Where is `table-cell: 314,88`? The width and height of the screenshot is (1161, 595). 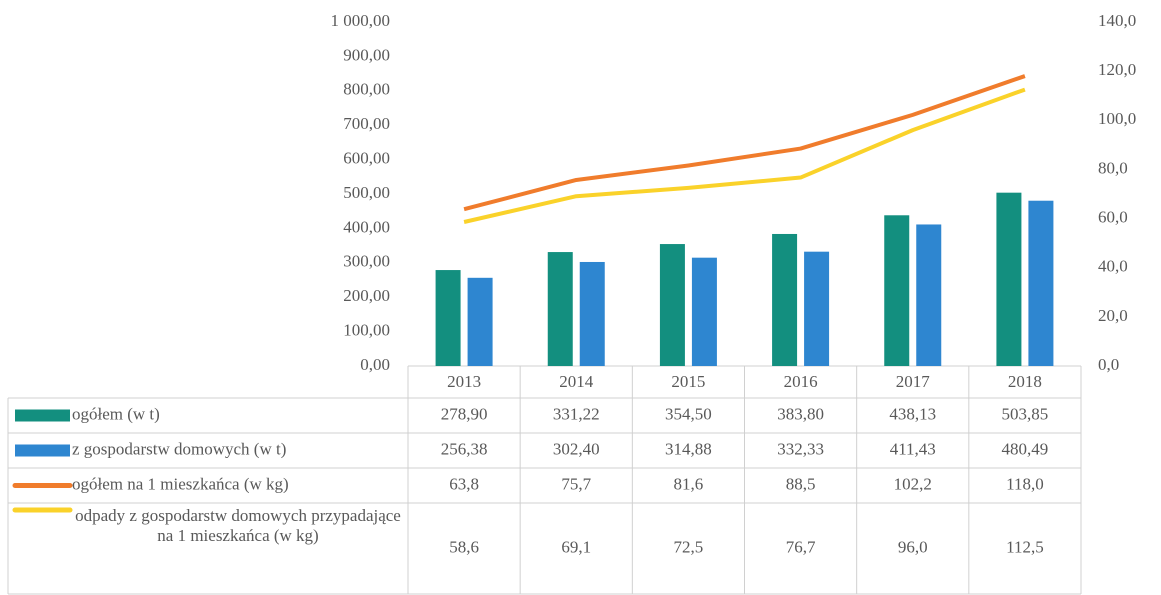
table-cell: 314,88 is located at coordinates (688, 448).